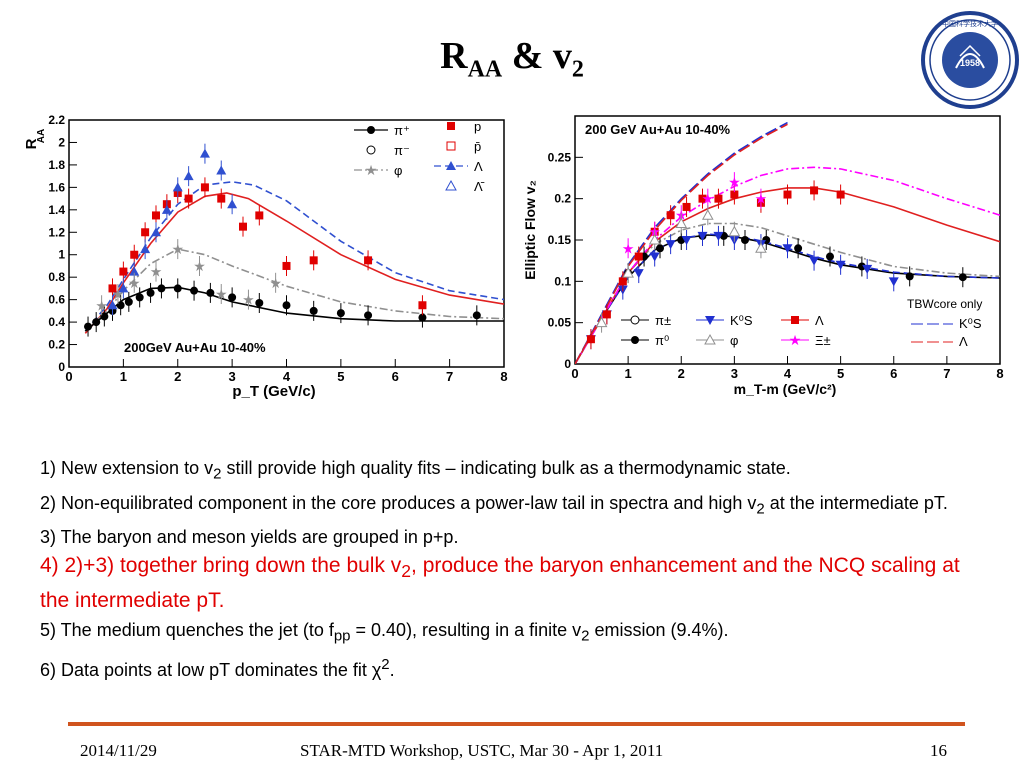  I want to click on legend-label: π⁺, so click(402, 130).